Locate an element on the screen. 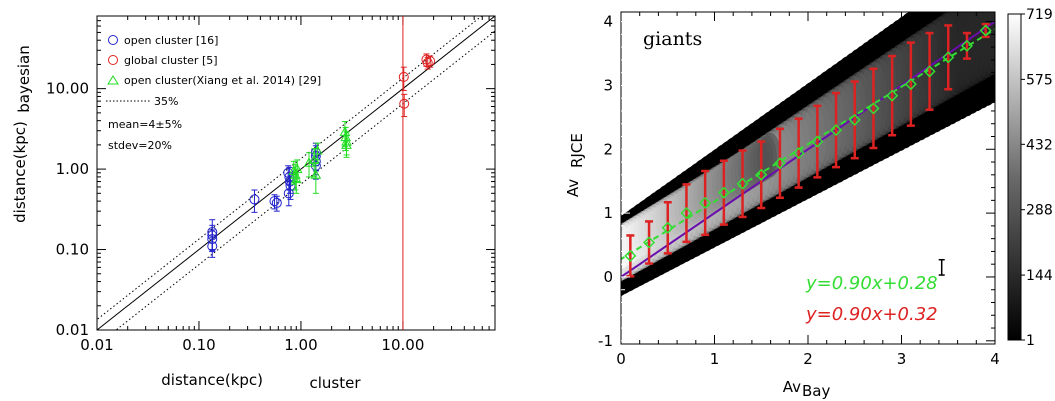  x-tick-label: 0.01 is located at coordinates (96, 345).